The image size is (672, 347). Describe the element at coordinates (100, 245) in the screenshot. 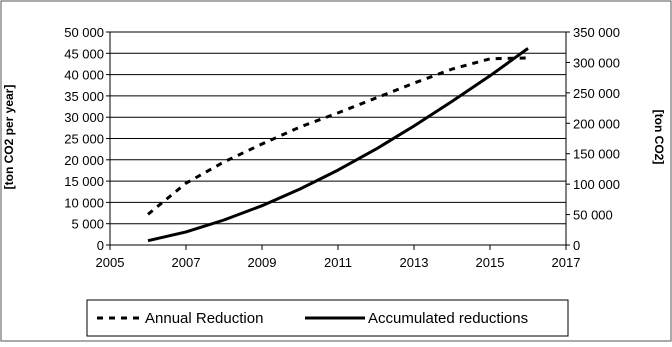

I see `y-tick-label-0: 0` at that location.